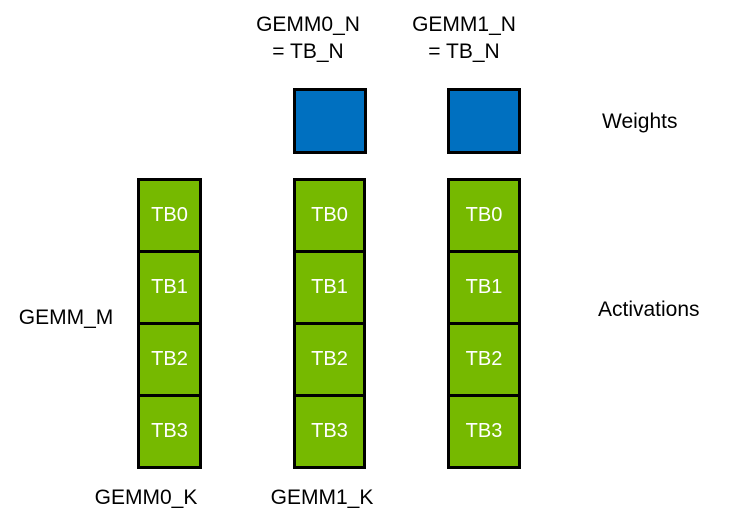 The image size is (742, 529). I want to click on gemm1-n-header: GEMM1_N = TB_N, so click(464, 38).